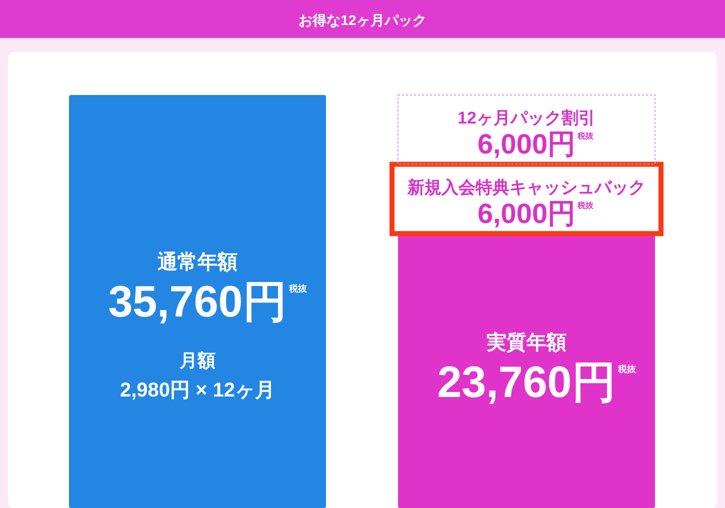  I want to click on series-label: 12ヶ月パック割引, so click(527, 118).